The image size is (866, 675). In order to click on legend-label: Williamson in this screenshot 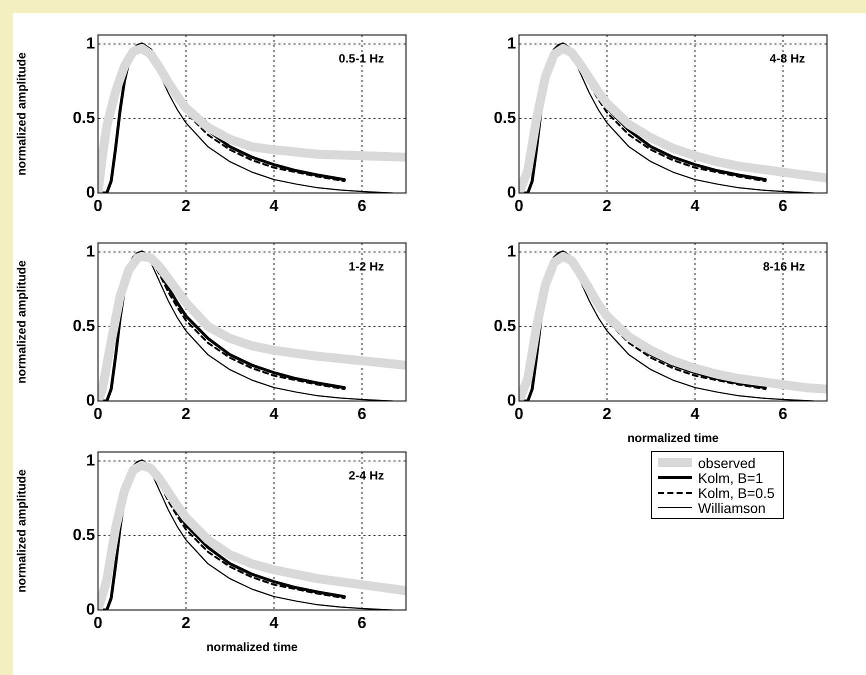, I will do `click(732, 508)`.